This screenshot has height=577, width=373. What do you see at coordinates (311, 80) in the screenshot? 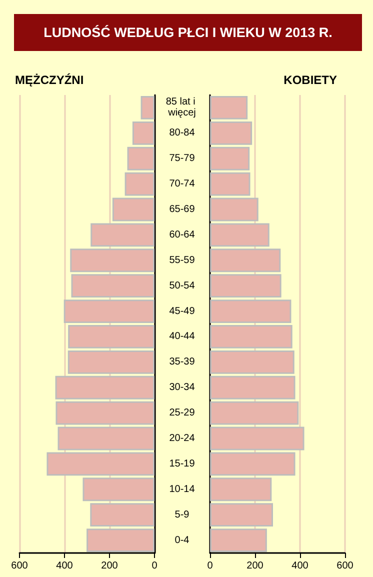
I see `text: KOBIETY` at bounding box center [311, 80].